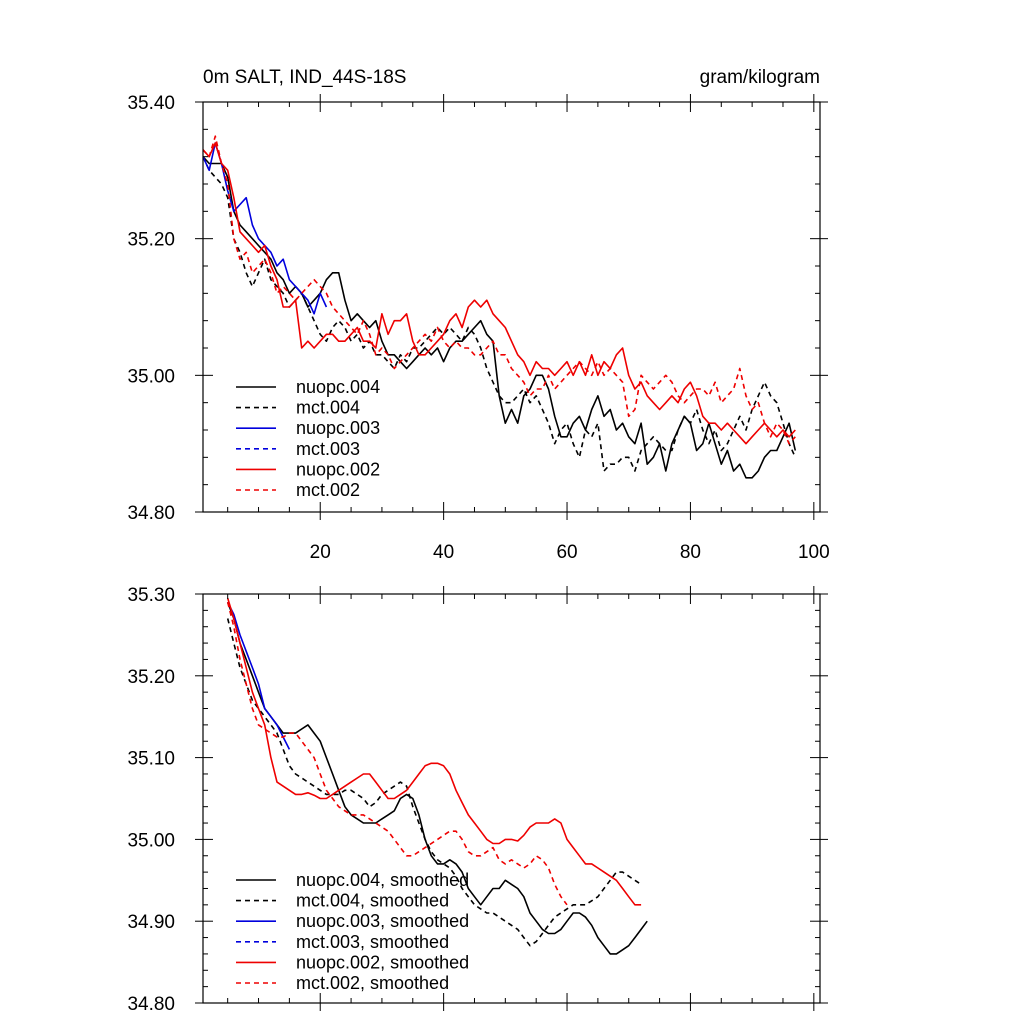 The image size is (1024, 1024). I want to click on series-group, so click(437, 776).